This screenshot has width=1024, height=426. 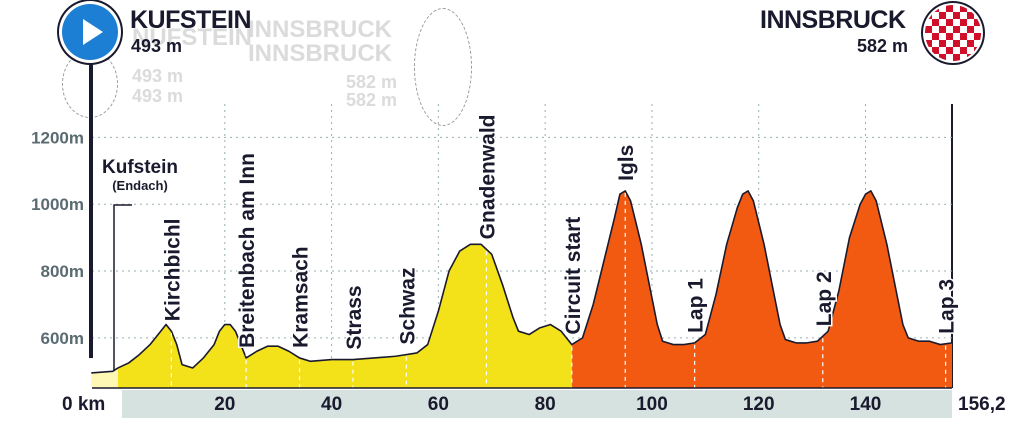 I want to click on y-tick-label: 1200m, so click(x=57, y=137).